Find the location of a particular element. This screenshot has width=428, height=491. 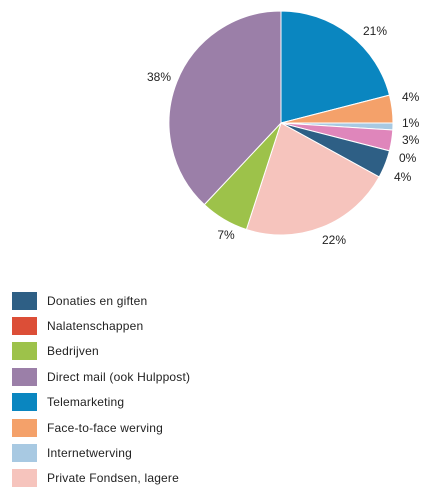

legend-item: Internetwerving is located at coordinates (101, 452).